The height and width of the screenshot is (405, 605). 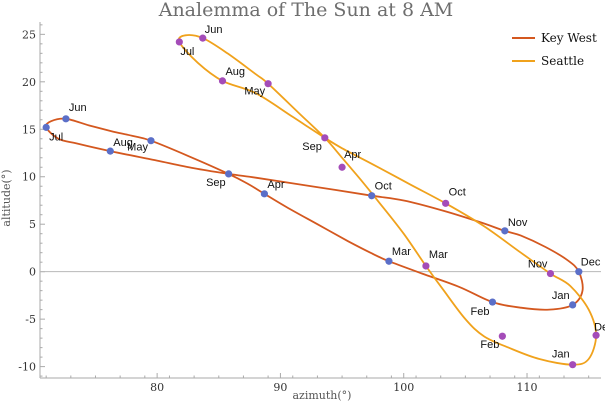 What do you see at coordinates (216, 183) in the screenshot?
I see `data-label-key-west: Sep` at bounding box center [216, 183].